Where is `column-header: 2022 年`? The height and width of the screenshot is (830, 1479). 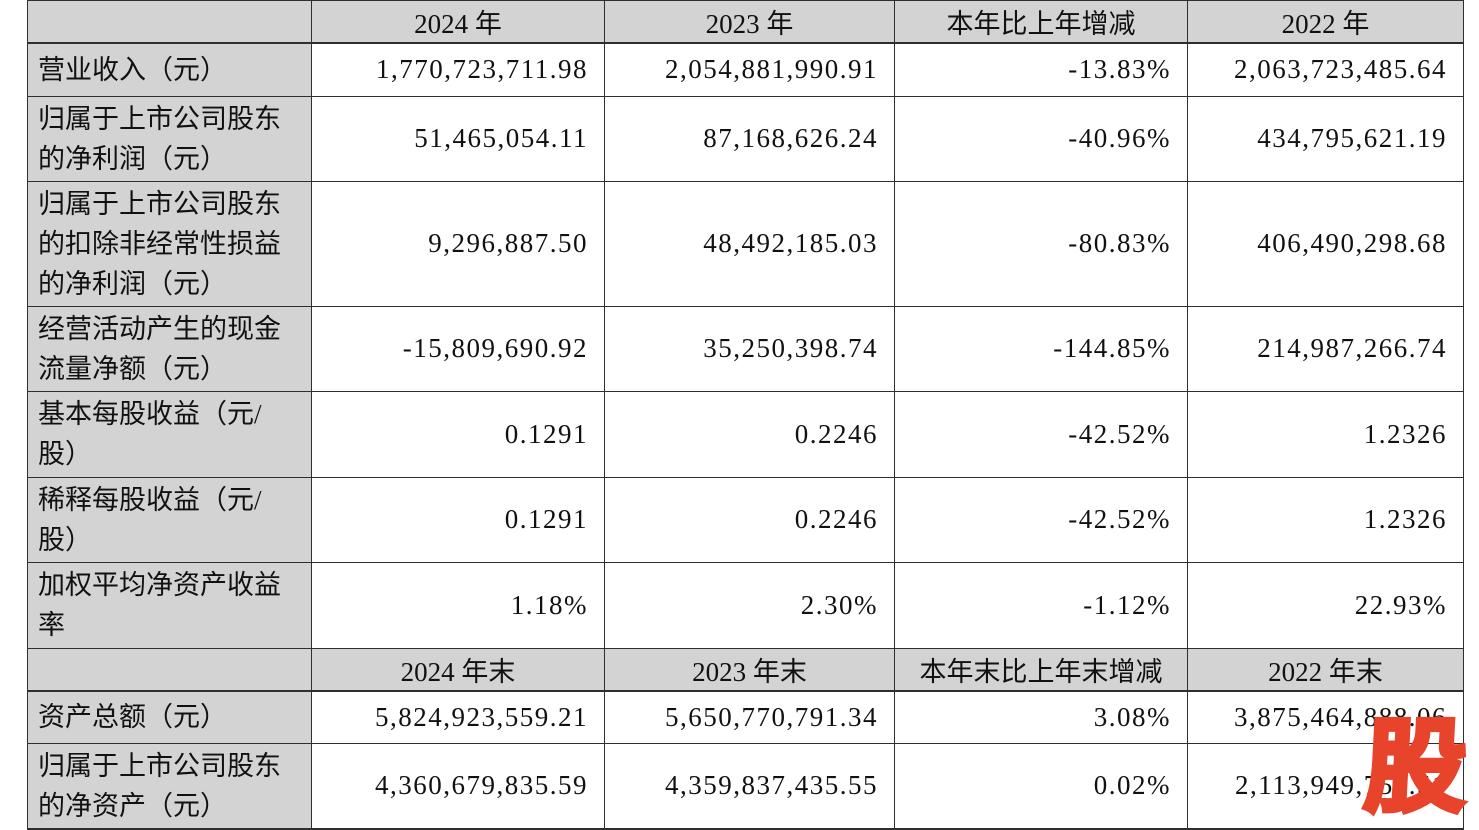 column-header: 2022 年 is located at coordinates (1325, 22).